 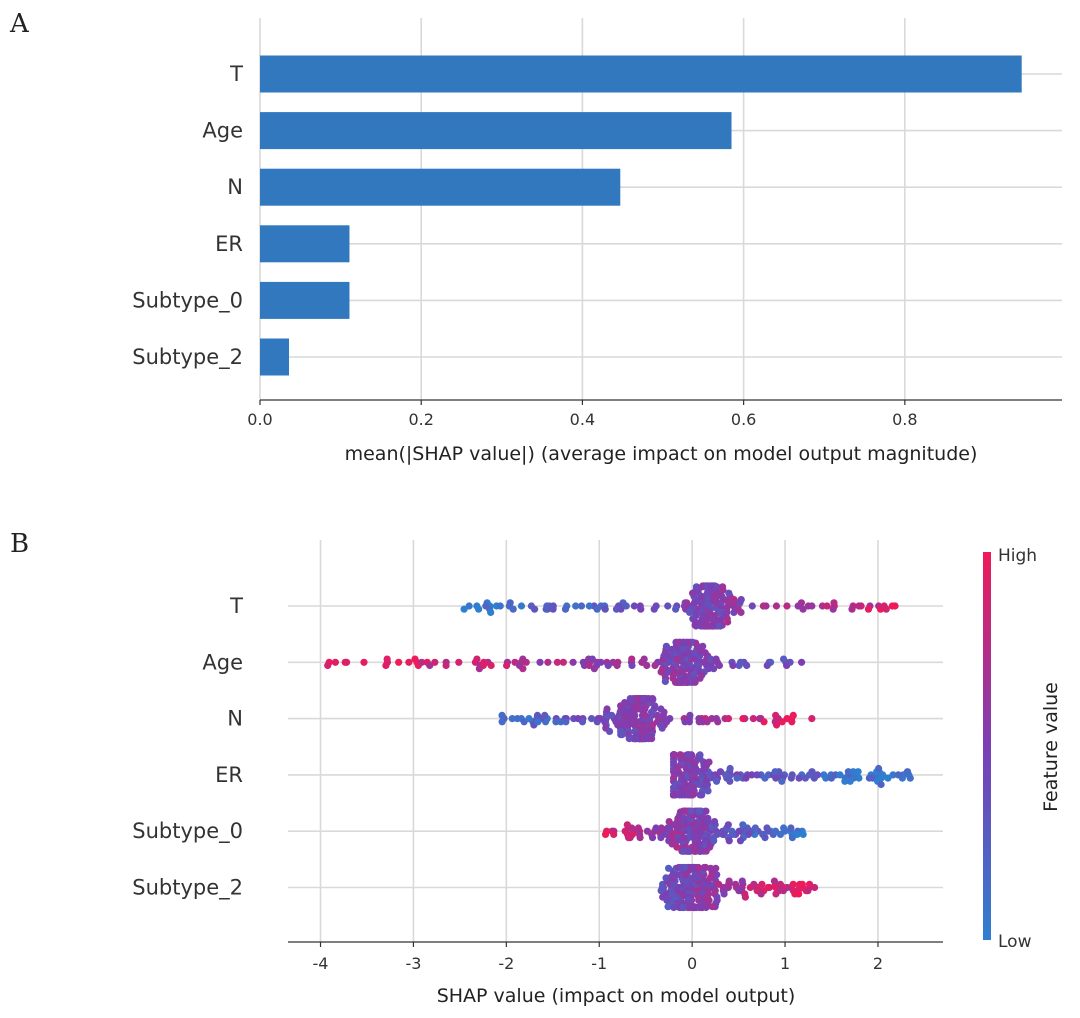 What do you see at coordinates (236, 606) in the screenshot?
I see `panel-b-feature-label: T` at bounding box center [236, 606].